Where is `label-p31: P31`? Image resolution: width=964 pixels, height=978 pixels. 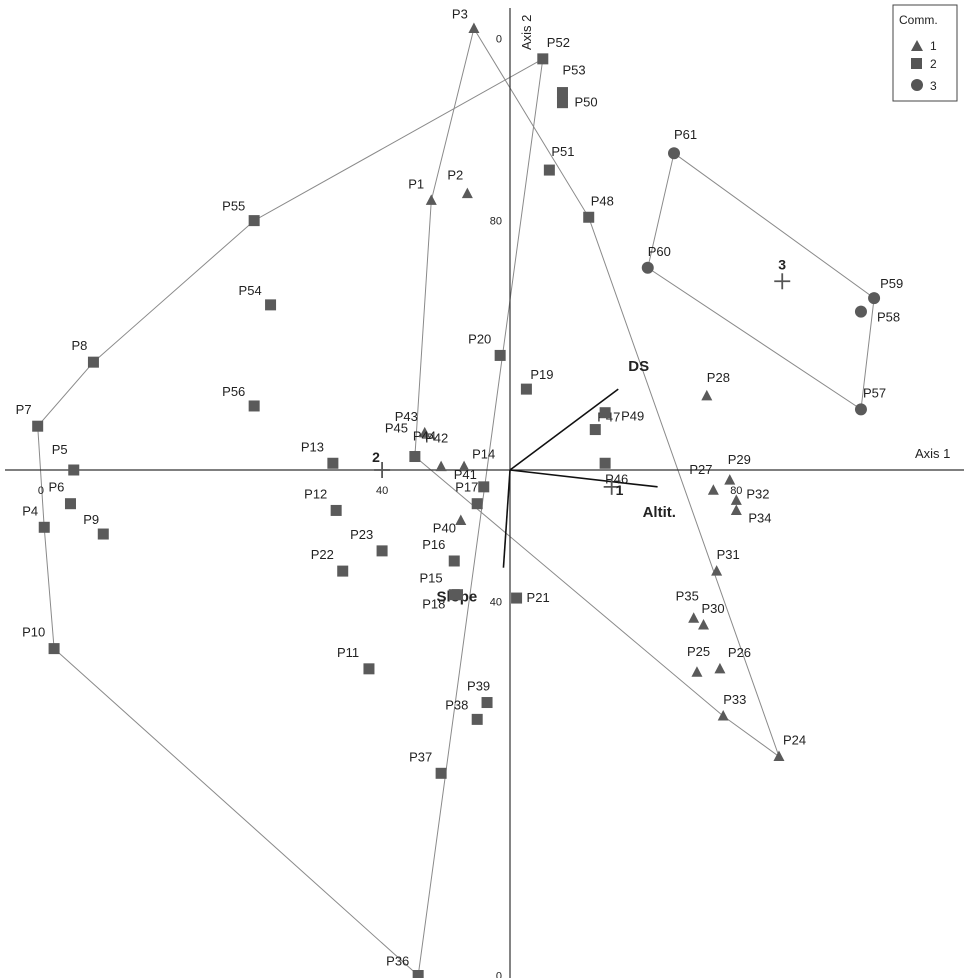 label-p31: P31 is located at coordinates (728, 554).